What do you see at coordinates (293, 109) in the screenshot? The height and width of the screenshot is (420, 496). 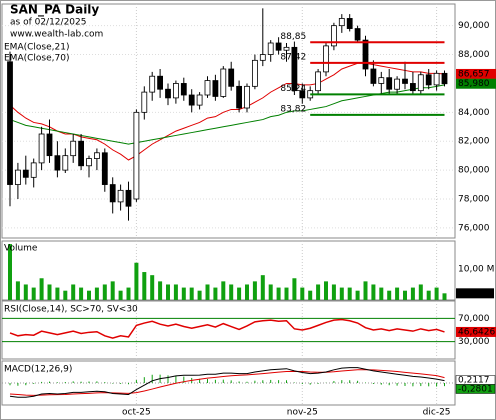 I see `level-label: 83,82` at bounding box center [293, 109].